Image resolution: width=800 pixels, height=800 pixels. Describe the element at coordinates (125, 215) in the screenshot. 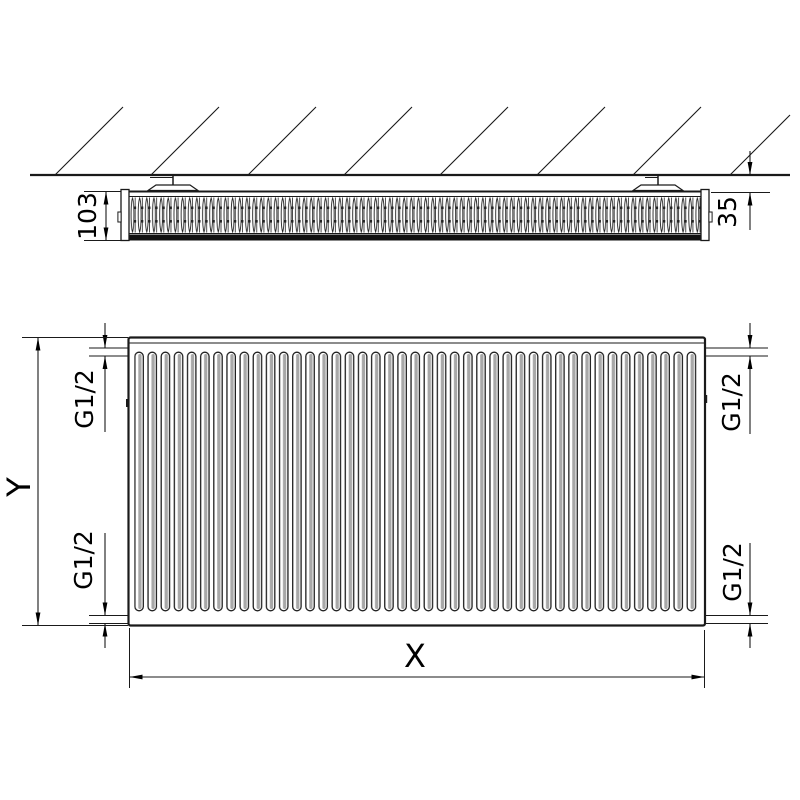

I see `end-cap-left` at that location.